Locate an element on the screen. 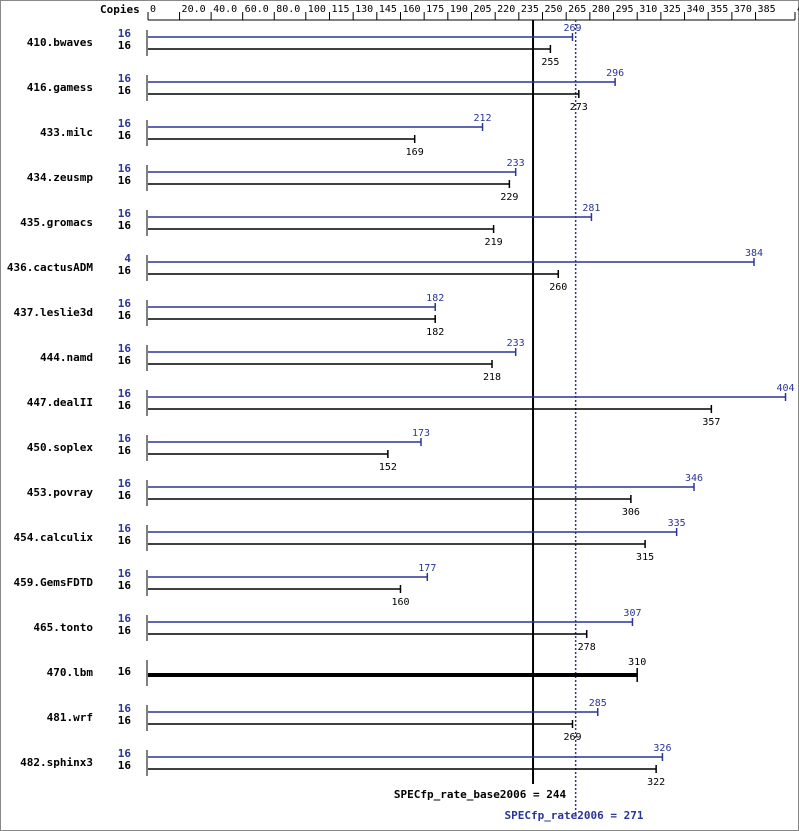  x-tick-label: 235 is located at coordinates (530, 9).